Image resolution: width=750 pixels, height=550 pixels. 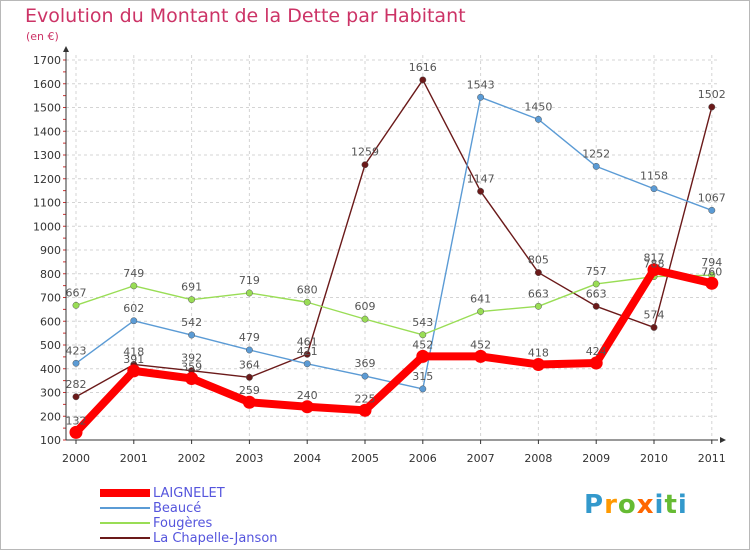 What do you see at coordinates (596, 351) in the screenshot?
I see `data-label: 424` at bounding box center [596, 351].